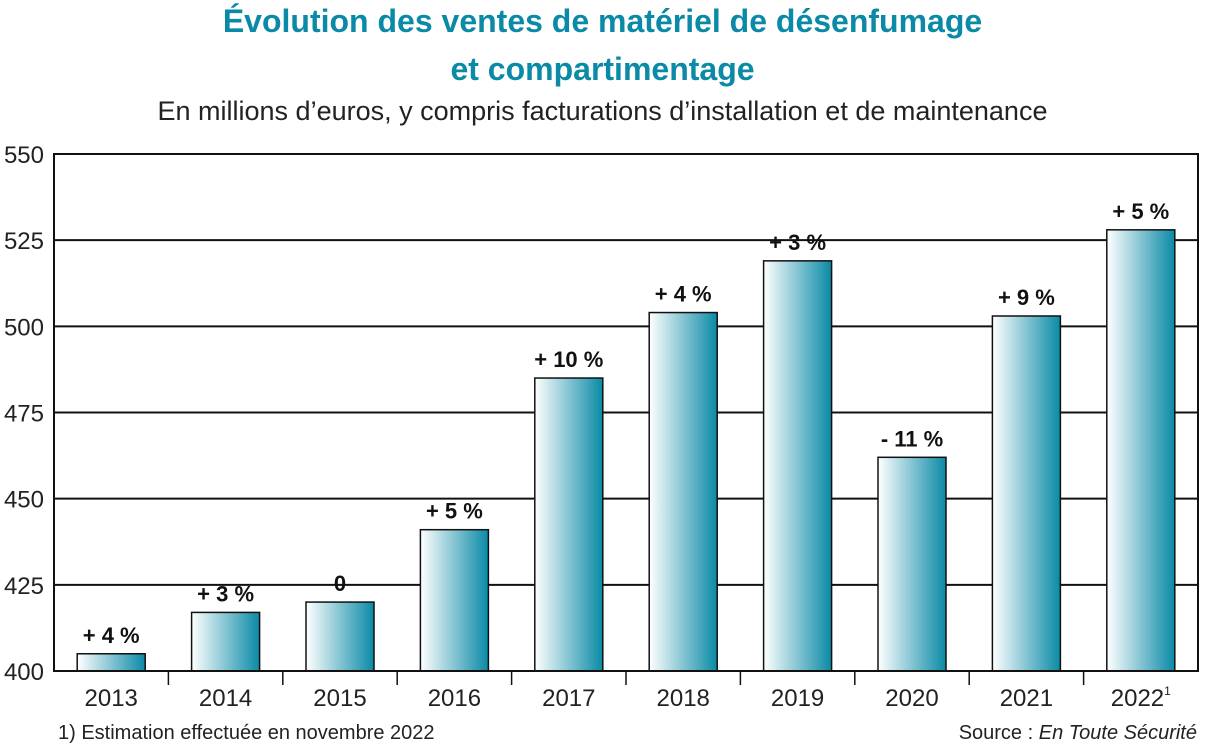  I want to click on y-tick-label: 525, so click(24, 241).